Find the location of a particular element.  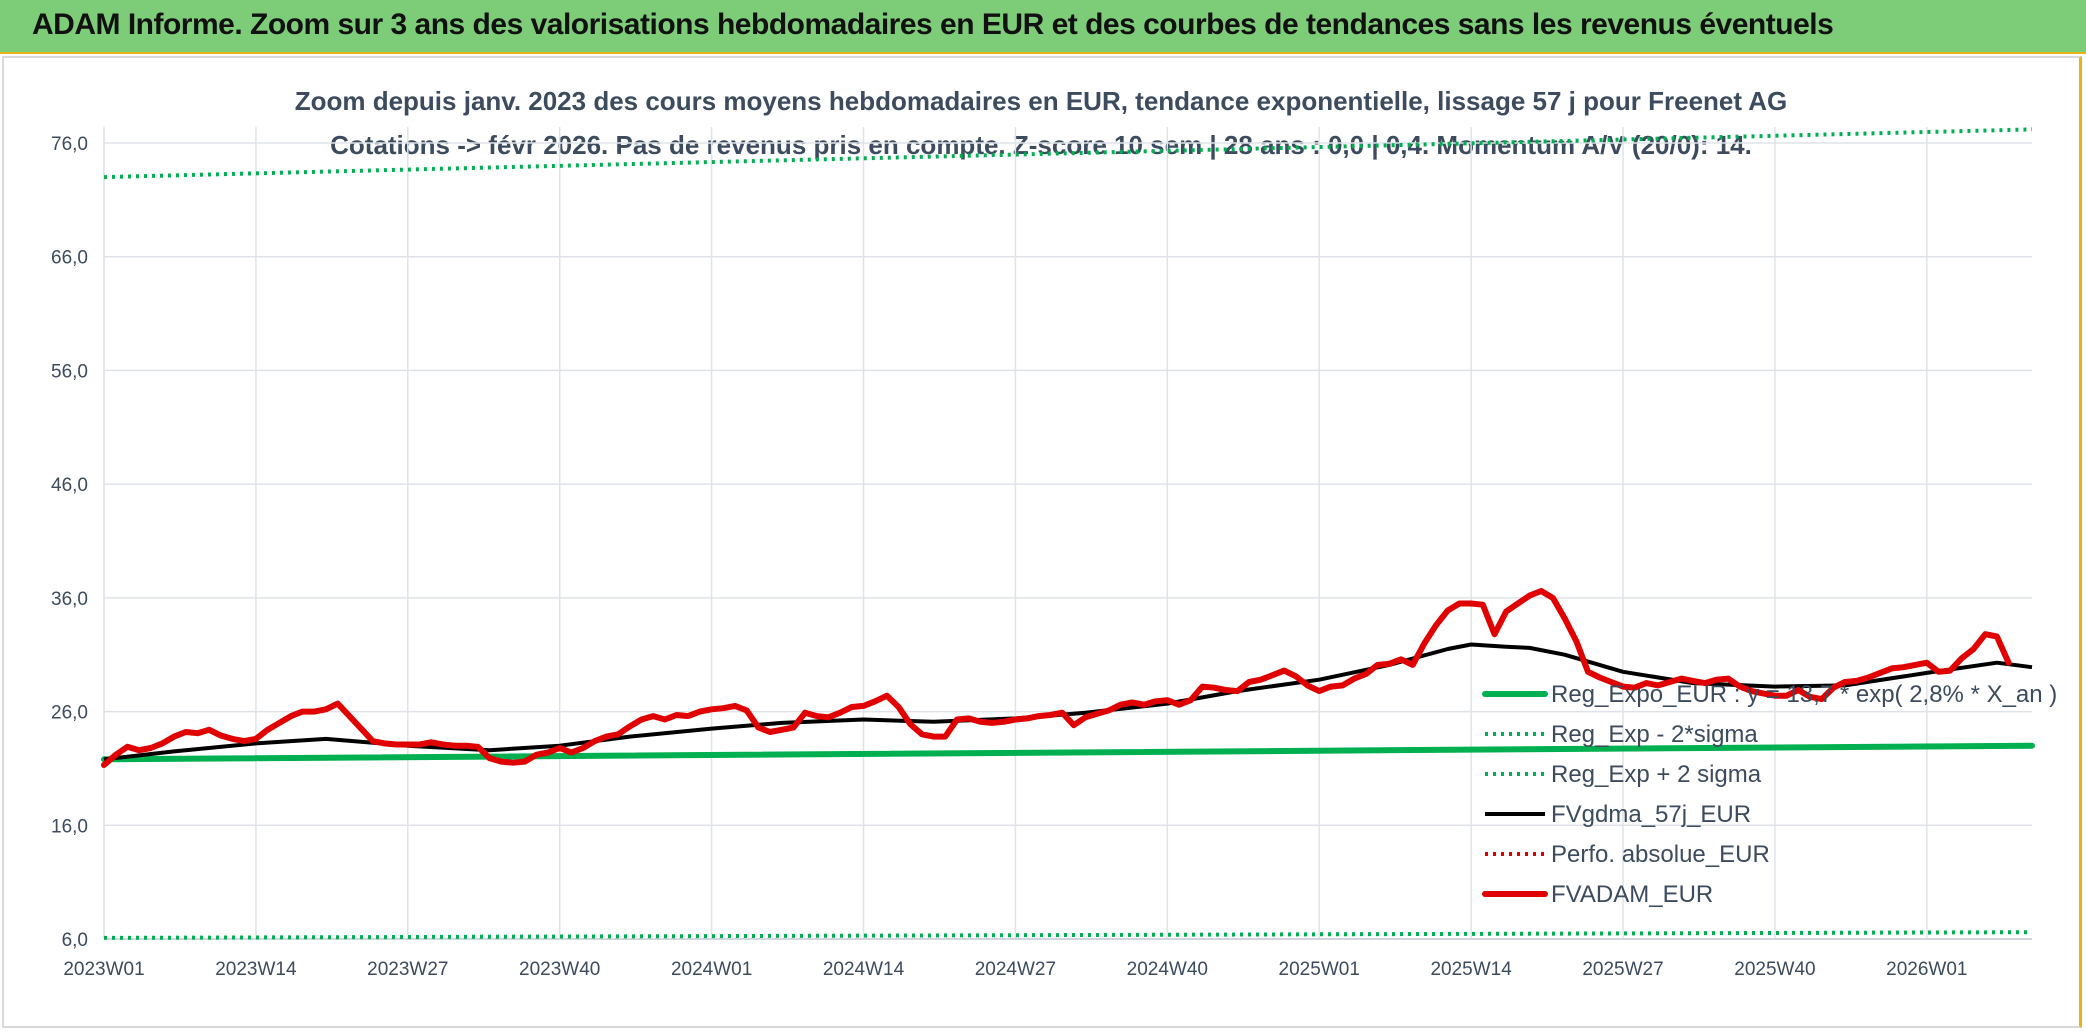

x-tick-label: 2025W14 is located at coordinates (1471, 969).